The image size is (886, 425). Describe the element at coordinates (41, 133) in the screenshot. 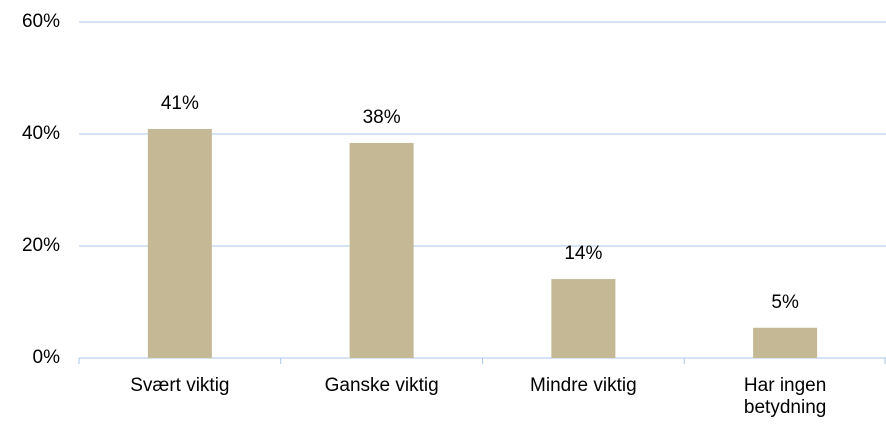

I see `y-tick-label: 40%` at that location.